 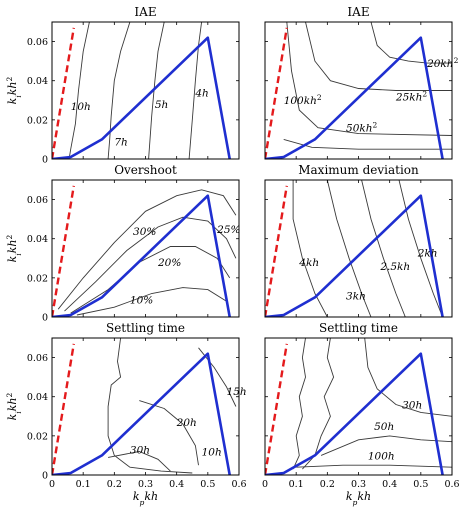 What do you see at coordinates (381, 456) in the screenshot?
I see `contour-label: 100h` at bounding box center [381, 456].